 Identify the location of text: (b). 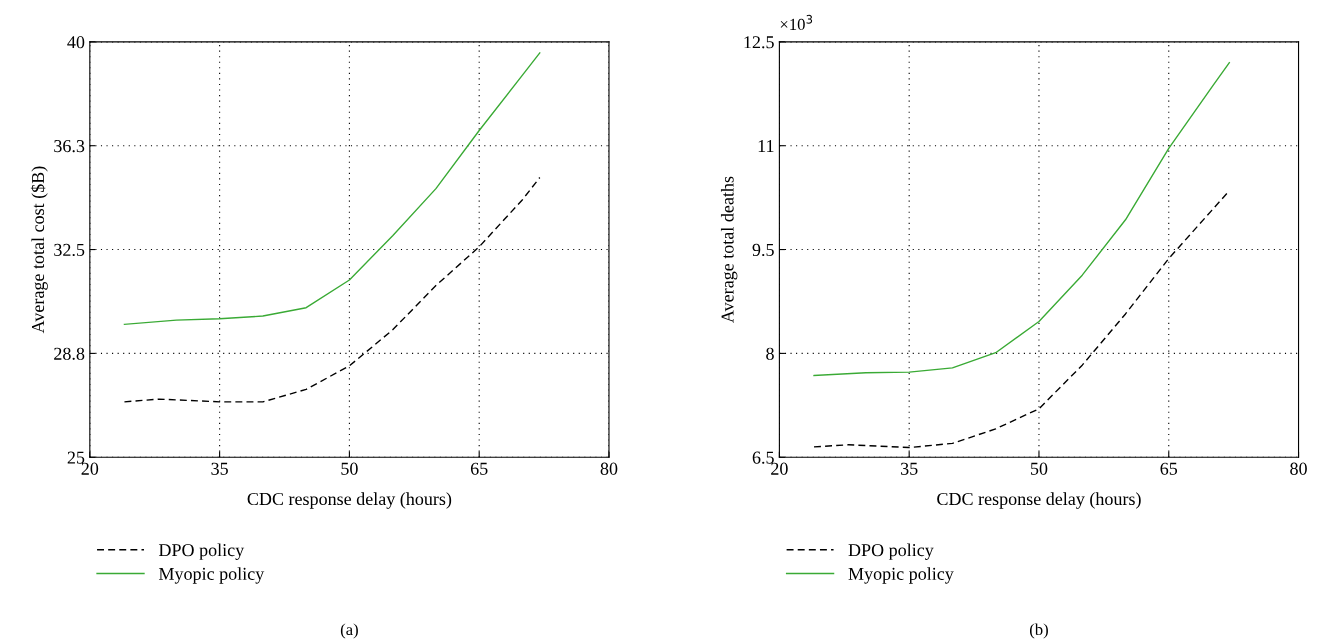
(1038, 631).